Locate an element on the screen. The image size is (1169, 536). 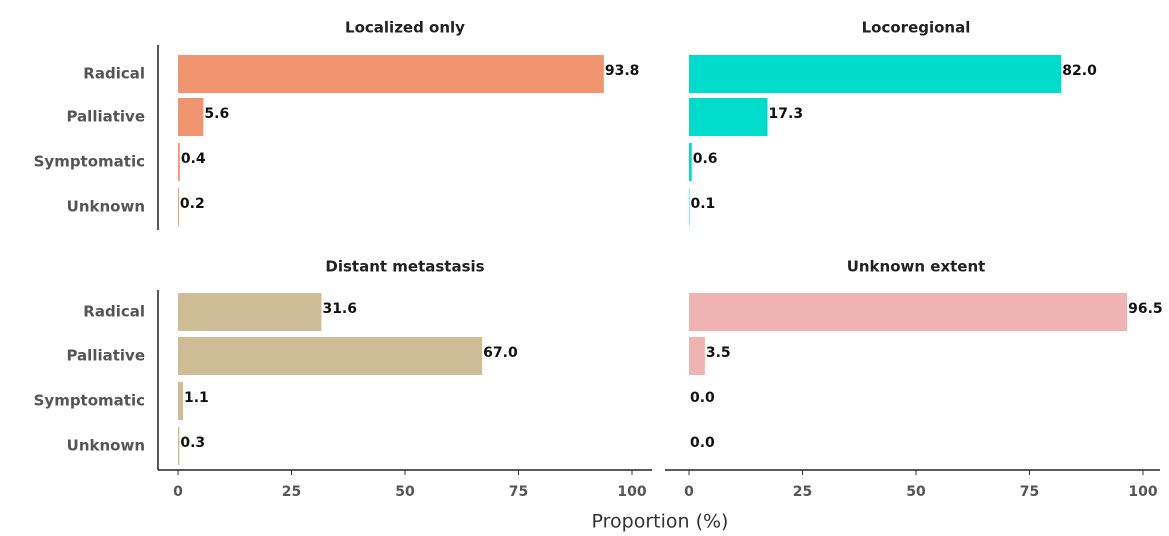
value-label: 0.6 is located at coordinates (705, 159).